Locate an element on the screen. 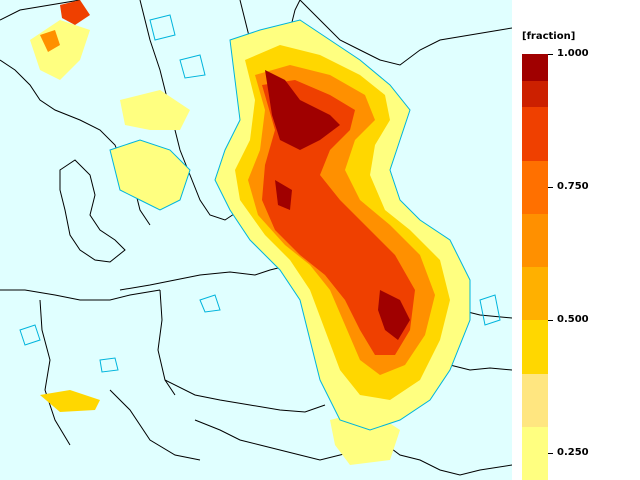  sweden-coast is located at coordinates (190, 110).